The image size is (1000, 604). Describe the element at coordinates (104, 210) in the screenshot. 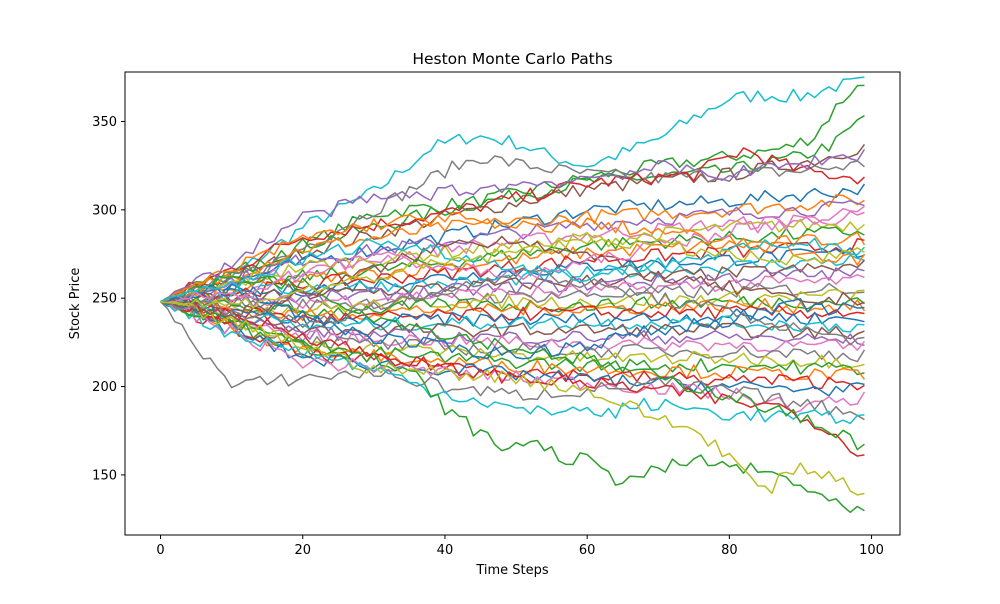

I see `y-tick-label: 300` at that location.